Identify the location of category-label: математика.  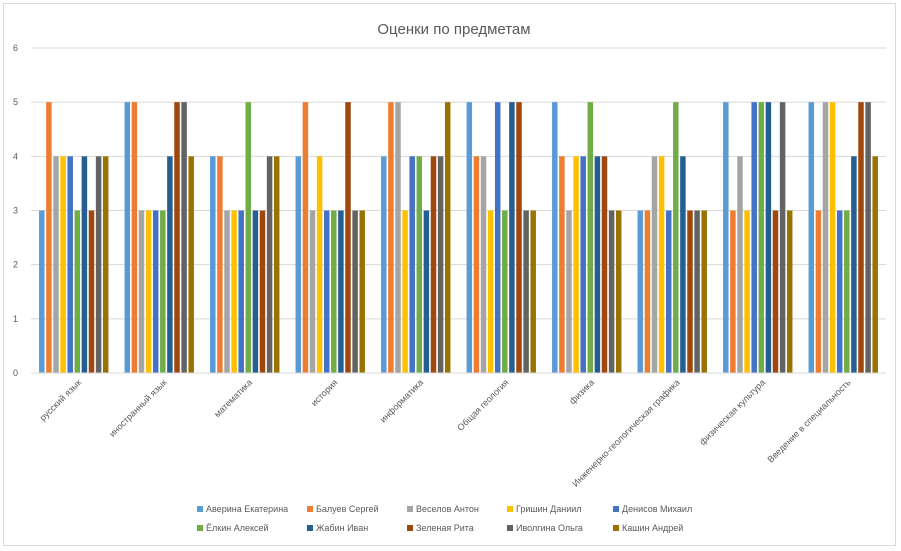
(233, 398).